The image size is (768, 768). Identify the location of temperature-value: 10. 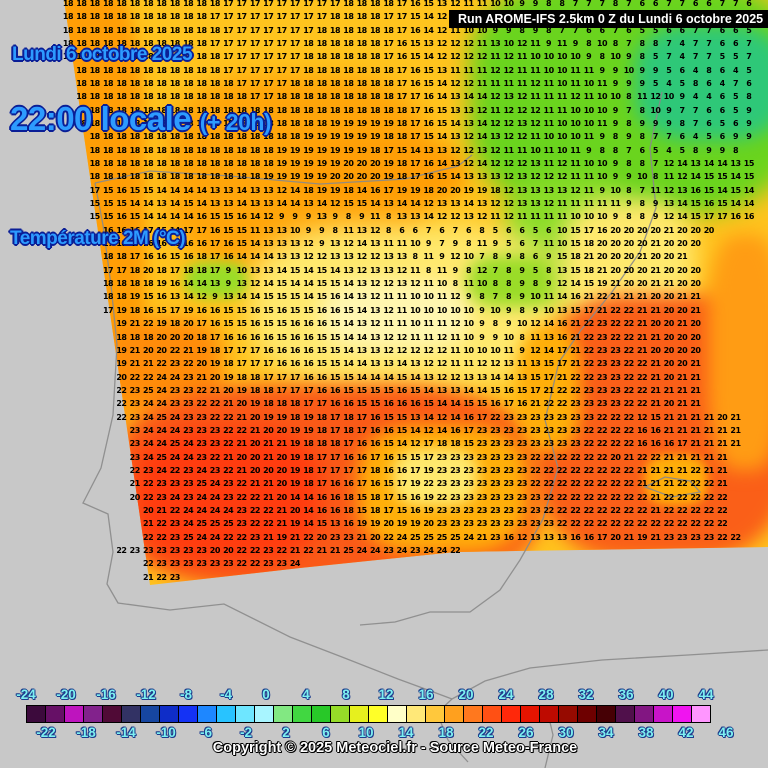
(562, 150).